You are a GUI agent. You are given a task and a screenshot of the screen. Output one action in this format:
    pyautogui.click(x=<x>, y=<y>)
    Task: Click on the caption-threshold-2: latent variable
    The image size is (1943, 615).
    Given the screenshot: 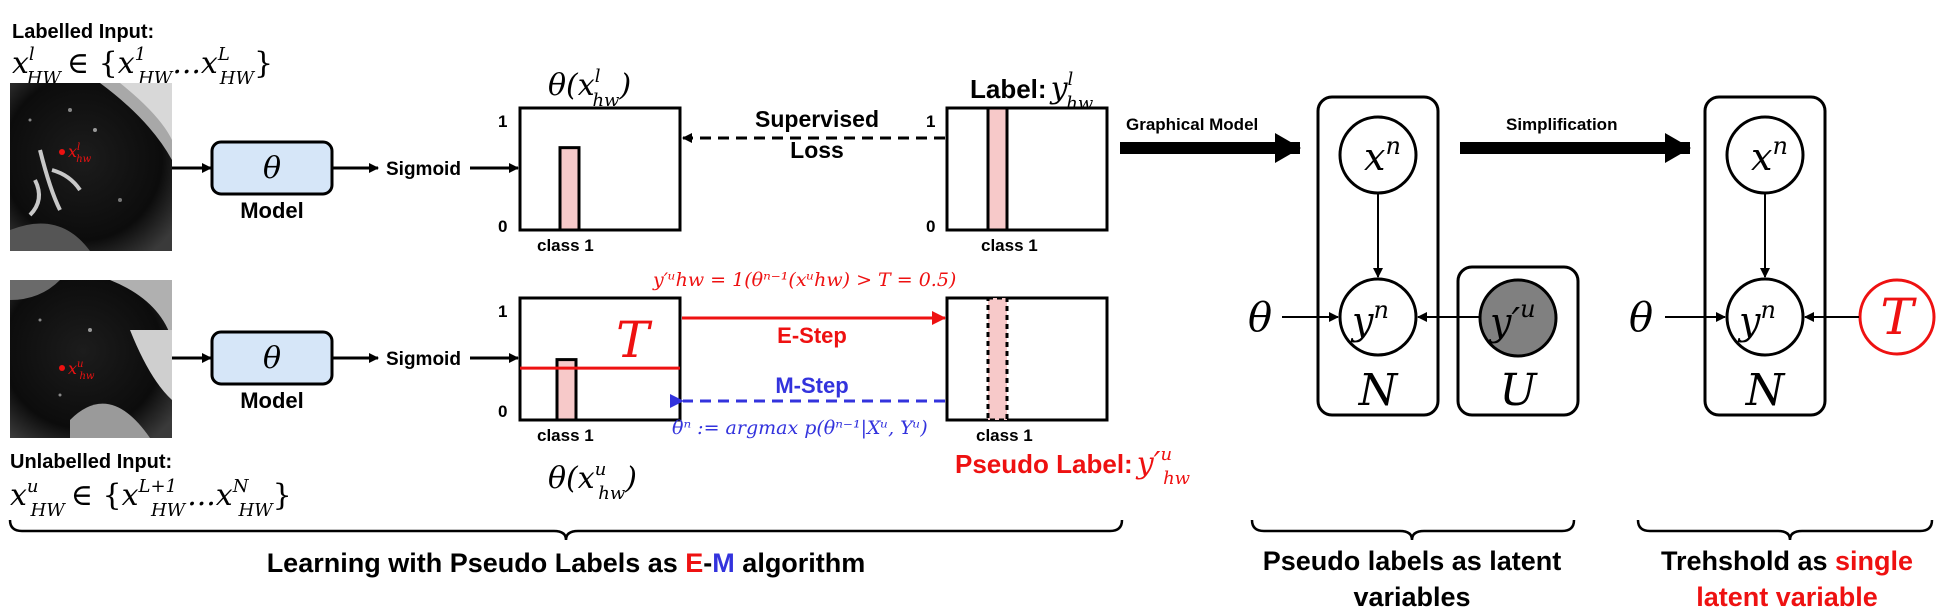 What is the action you would take?
    pyautogui.click(x=1787, y=597)
    